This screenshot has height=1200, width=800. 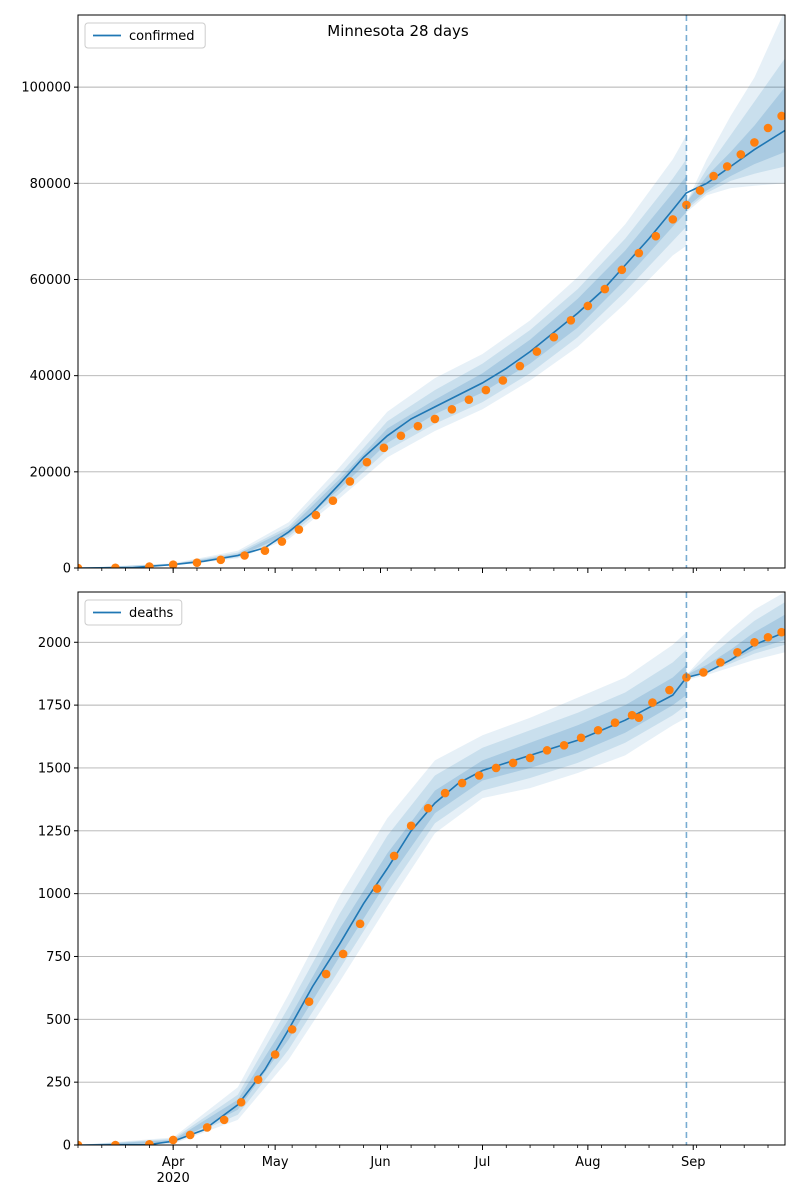 What do you see at coordinates (54, 643) in the screenshot?
I see `y-tick-label: 2000` at bounding box center [54, 643].